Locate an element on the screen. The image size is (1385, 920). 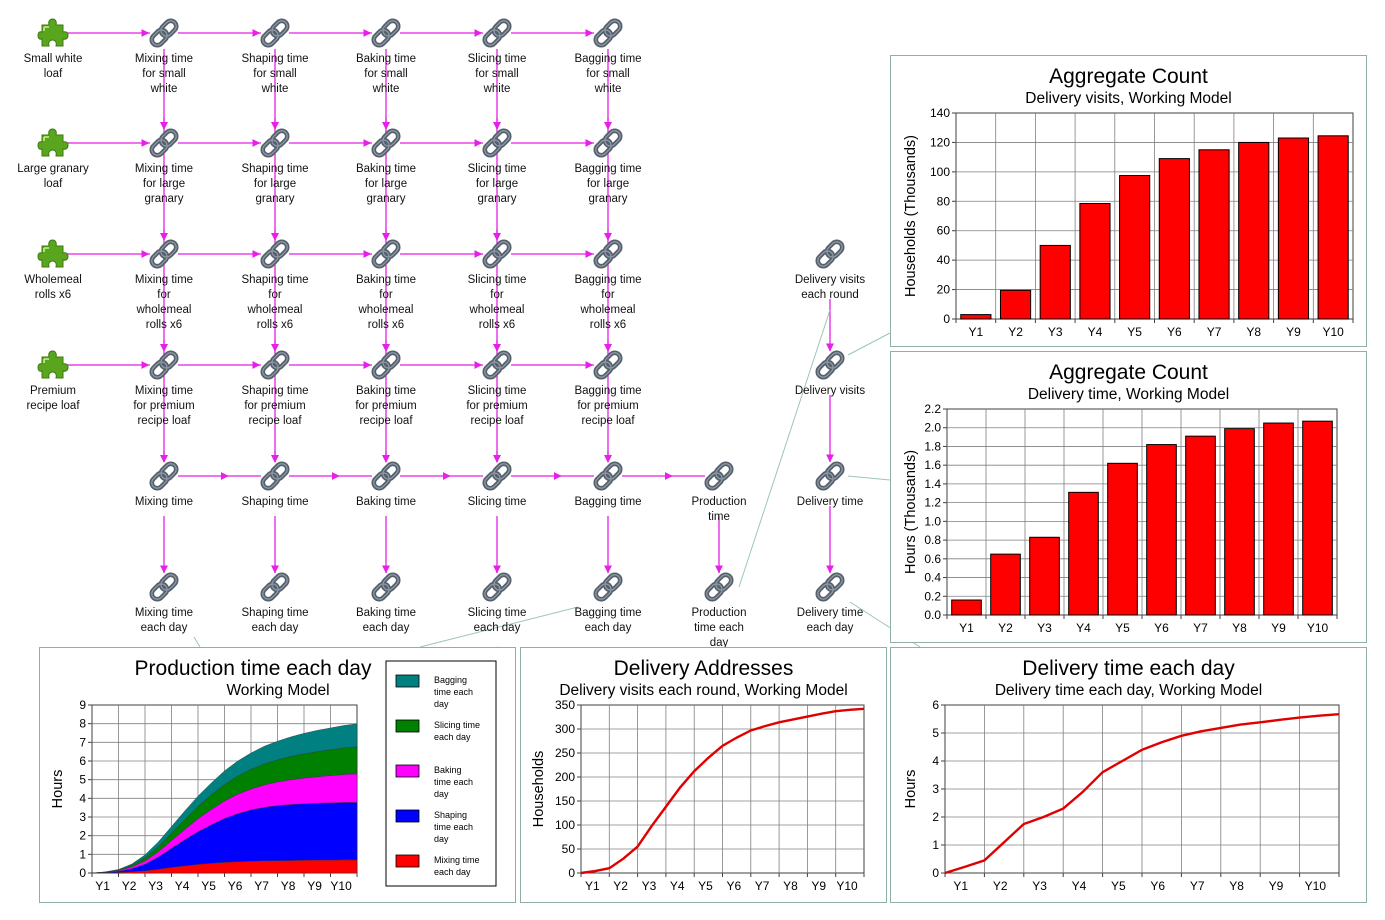
node-sli5: Slicing time is located at coordinates (497, 484).